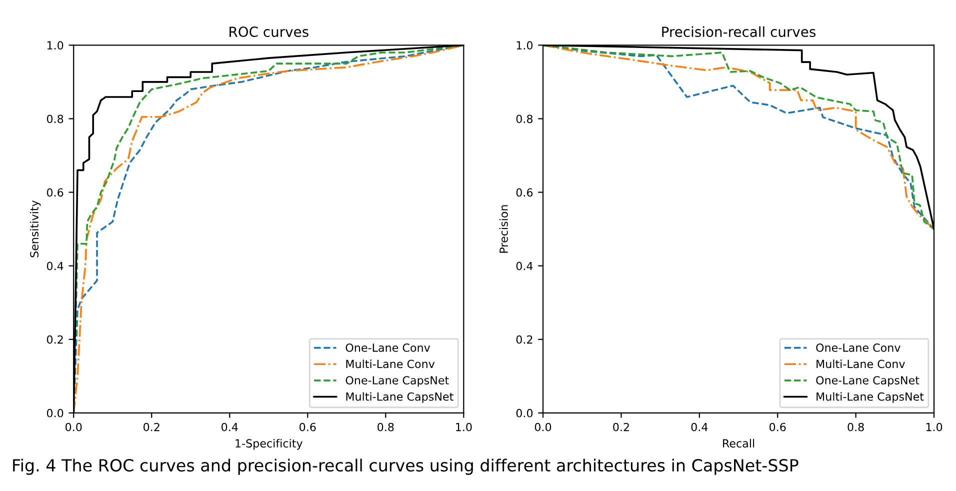 The width and height of the screenshot is (956, 491). What do you see at coordinates (739, 32) in the screenshot?
I see `chart-title: Precision-recall curves` at bounding box center [739, 32].